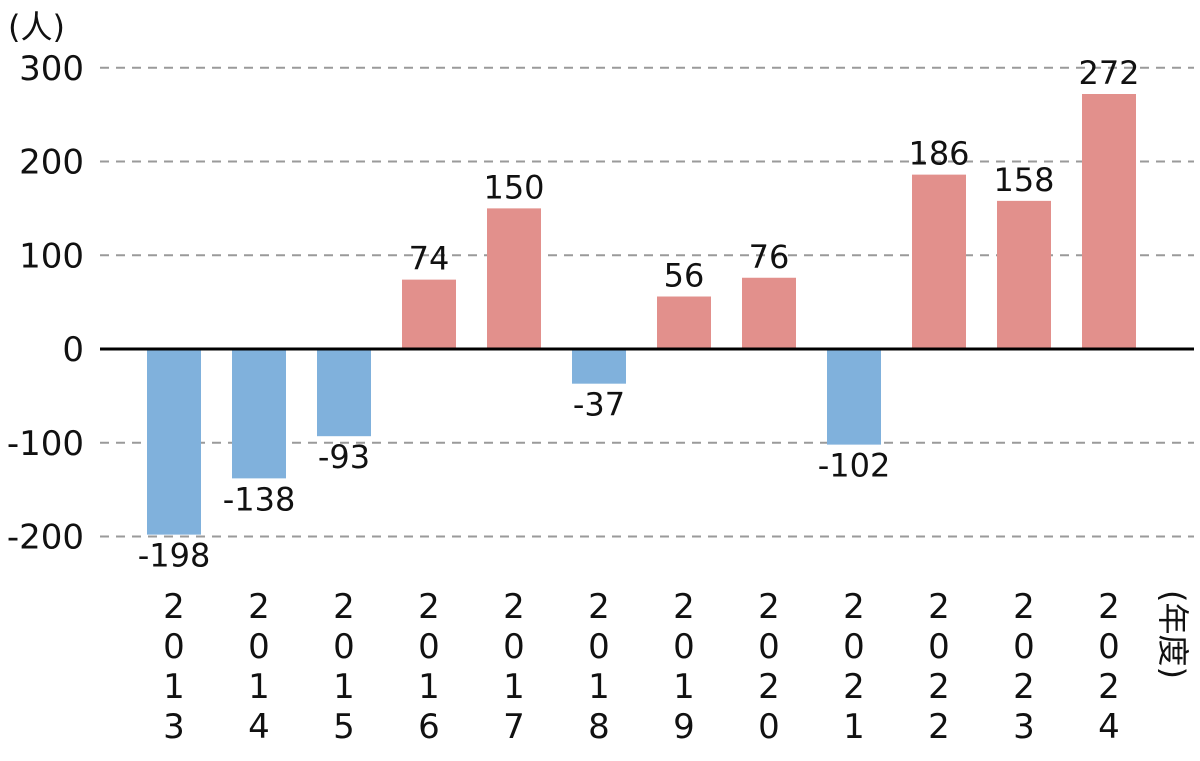 The image size is (1200, 761). What do you see at coordinates (45, 538) in the screenshot?
I see `y-tick-label: -200` at bounding box center [45, 538].